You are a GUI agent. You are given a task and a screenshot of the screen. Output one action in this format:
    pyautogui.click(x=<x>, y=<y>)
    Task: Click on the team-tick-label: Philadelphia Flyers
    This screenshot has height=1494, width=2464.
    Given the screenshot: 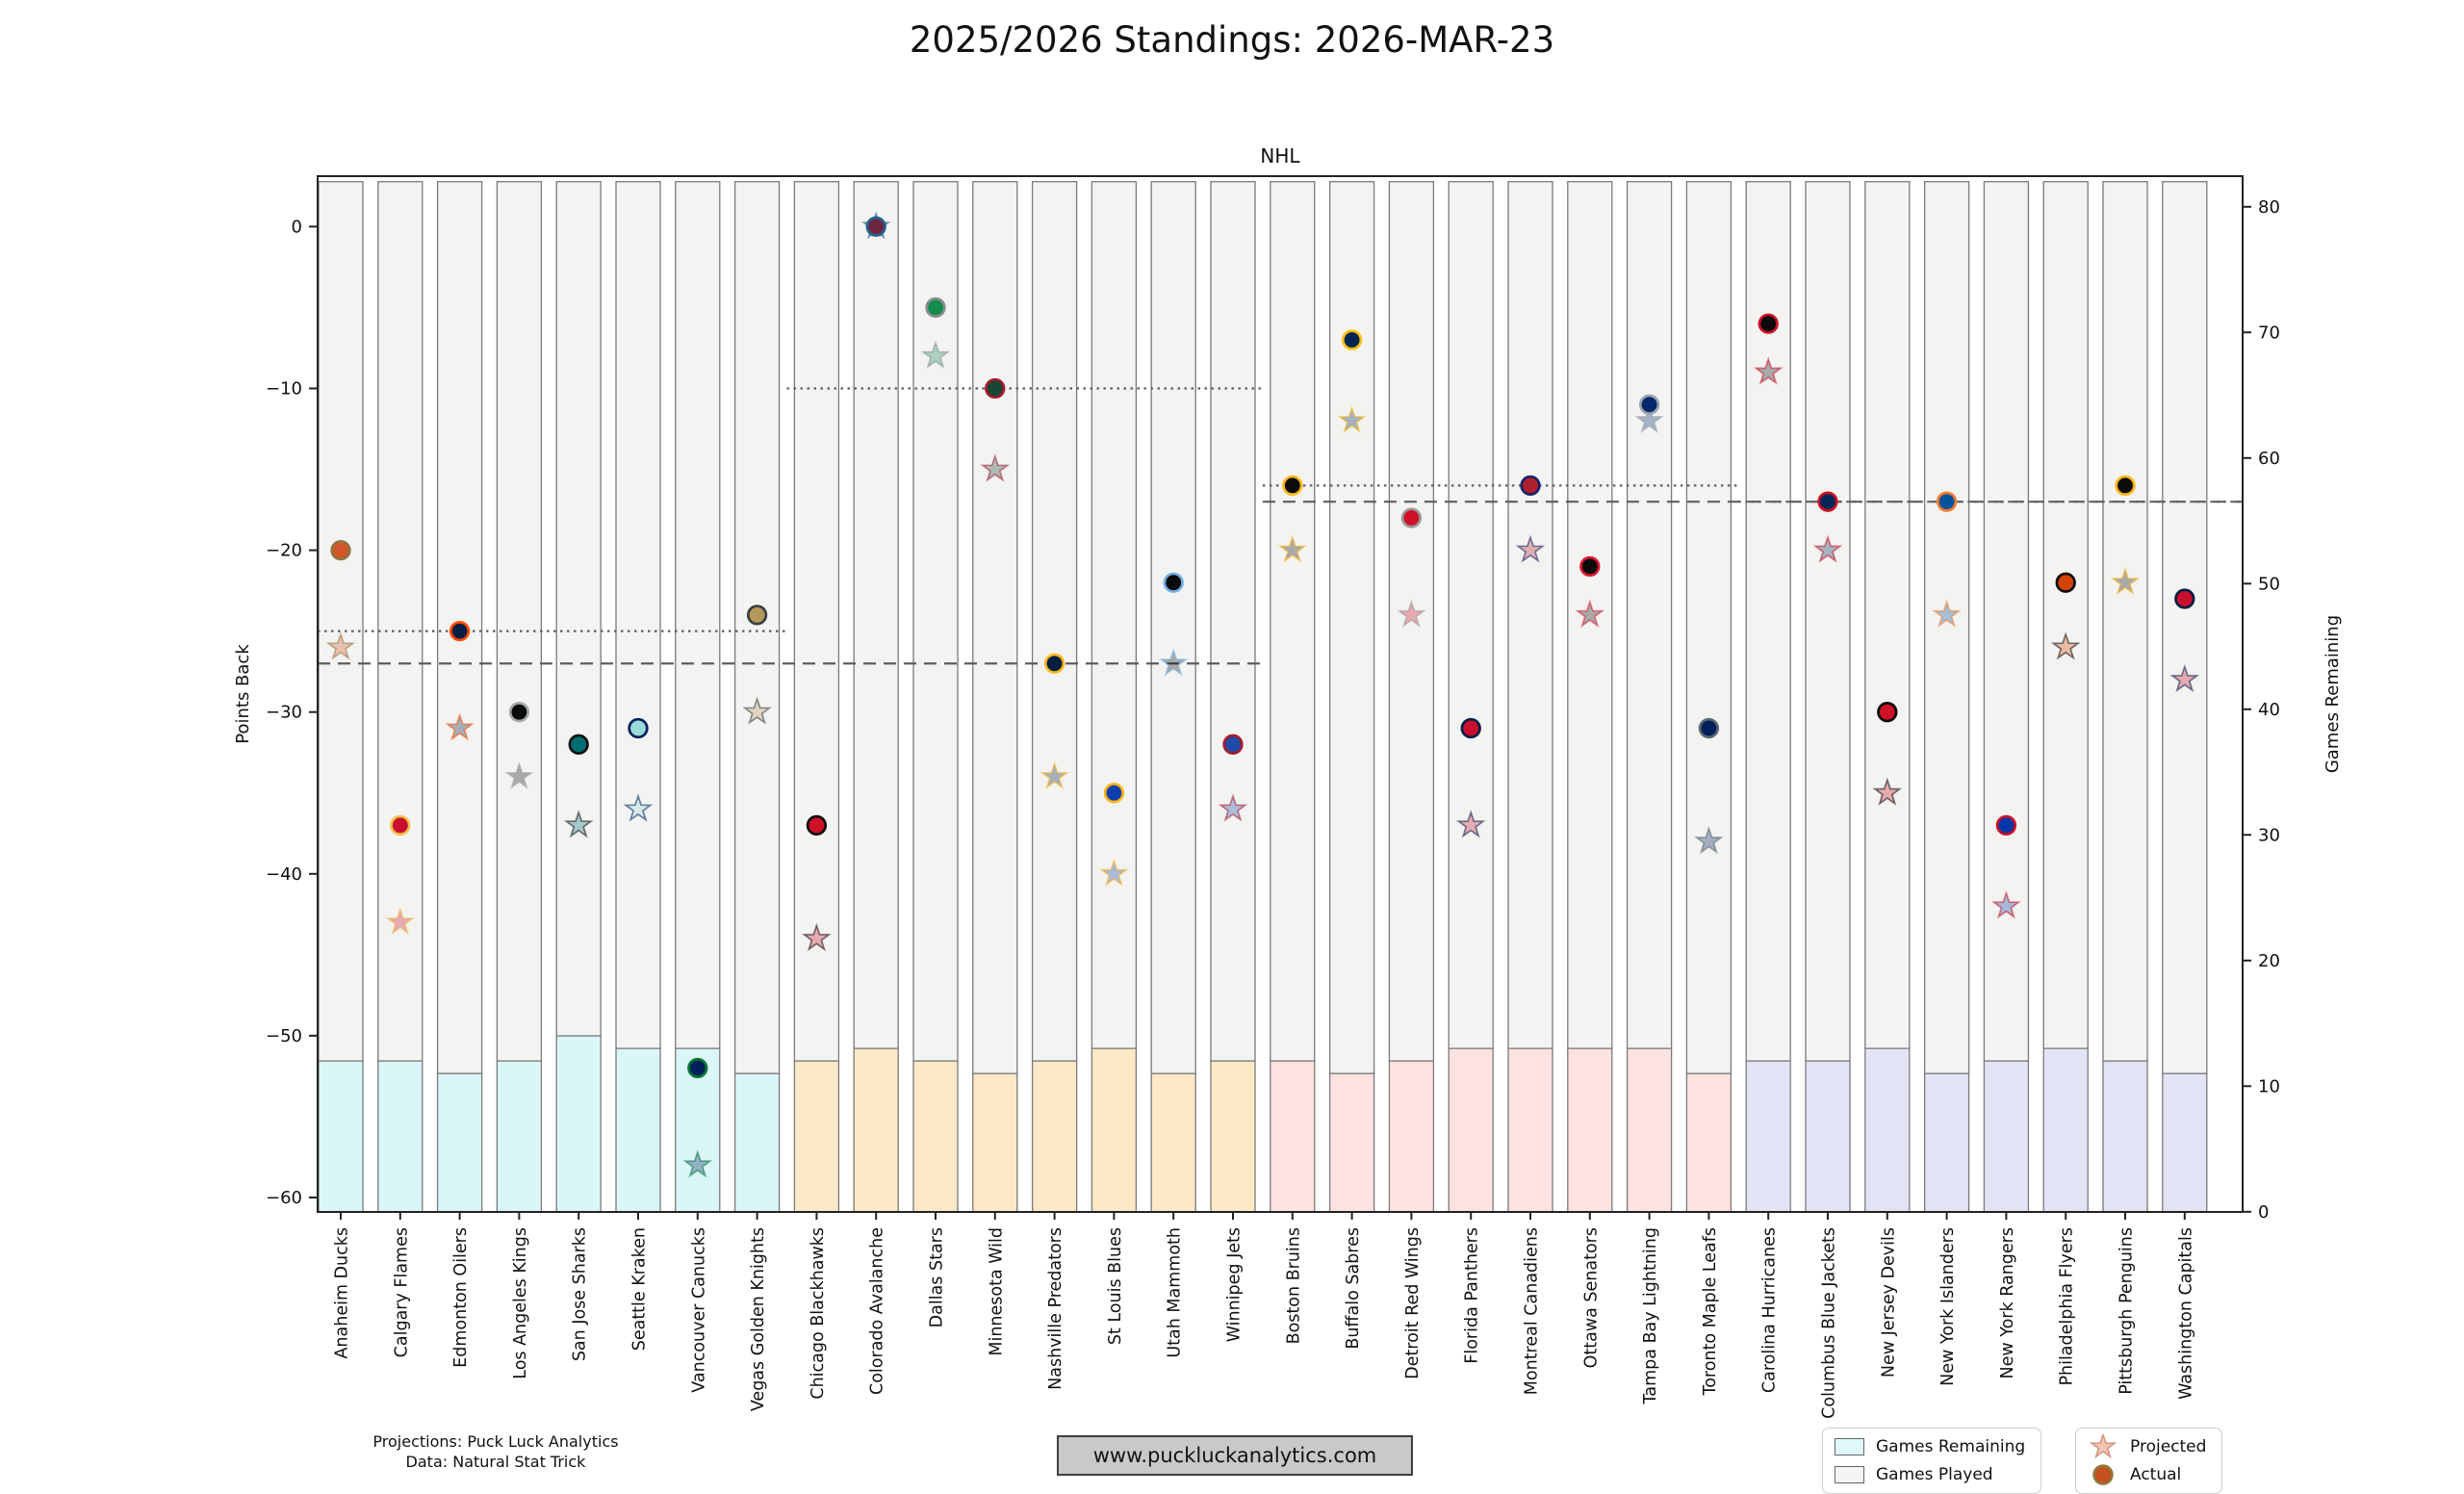 What is the action you would take?
    pyautogui.click(x=2067, y=1307)
    